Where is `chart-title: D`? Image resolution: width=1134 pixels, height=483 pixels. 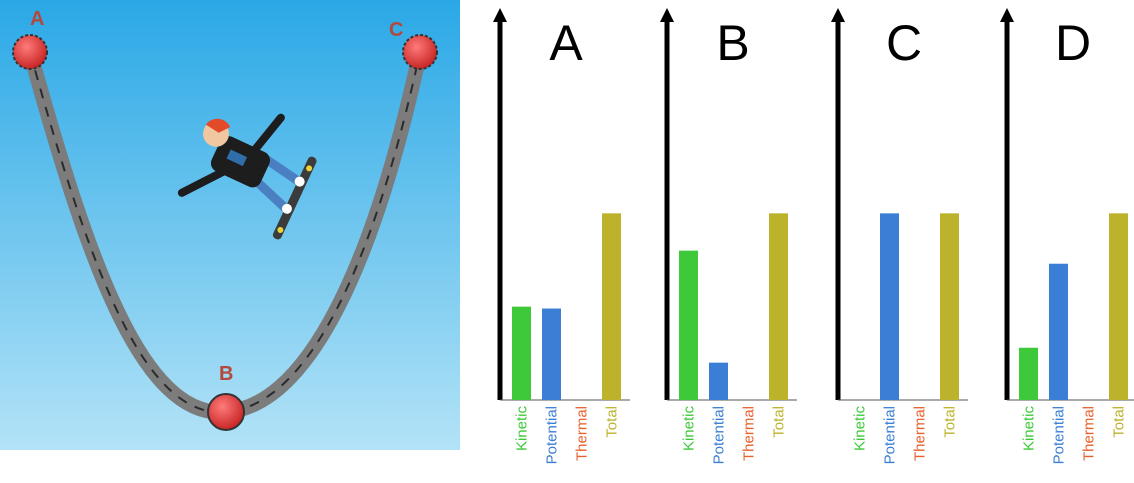
chart-title: D is located at coordinates (1073, 43).